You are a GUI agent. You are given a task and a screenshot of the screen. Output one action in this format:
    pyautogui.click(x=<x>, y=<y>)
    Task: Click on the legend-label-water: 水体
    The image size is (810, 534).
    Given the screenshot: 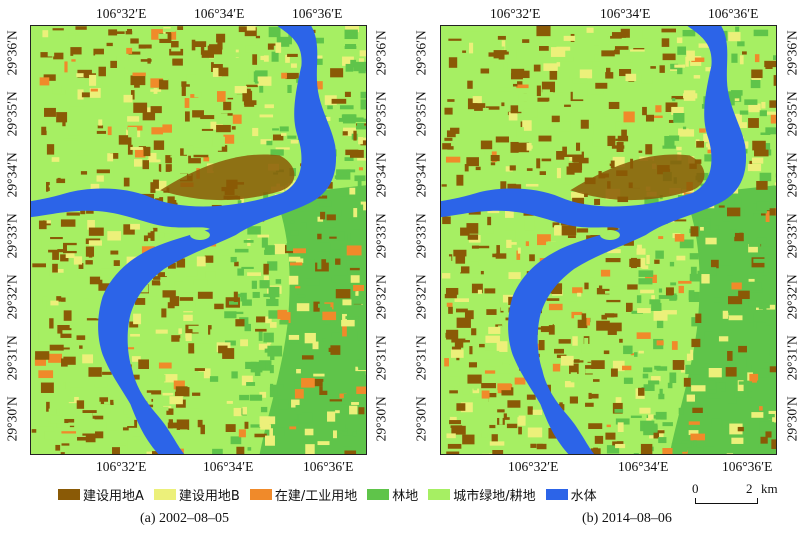 What is the action you would take?
    pyautogui.click(x=583, y=496)
    